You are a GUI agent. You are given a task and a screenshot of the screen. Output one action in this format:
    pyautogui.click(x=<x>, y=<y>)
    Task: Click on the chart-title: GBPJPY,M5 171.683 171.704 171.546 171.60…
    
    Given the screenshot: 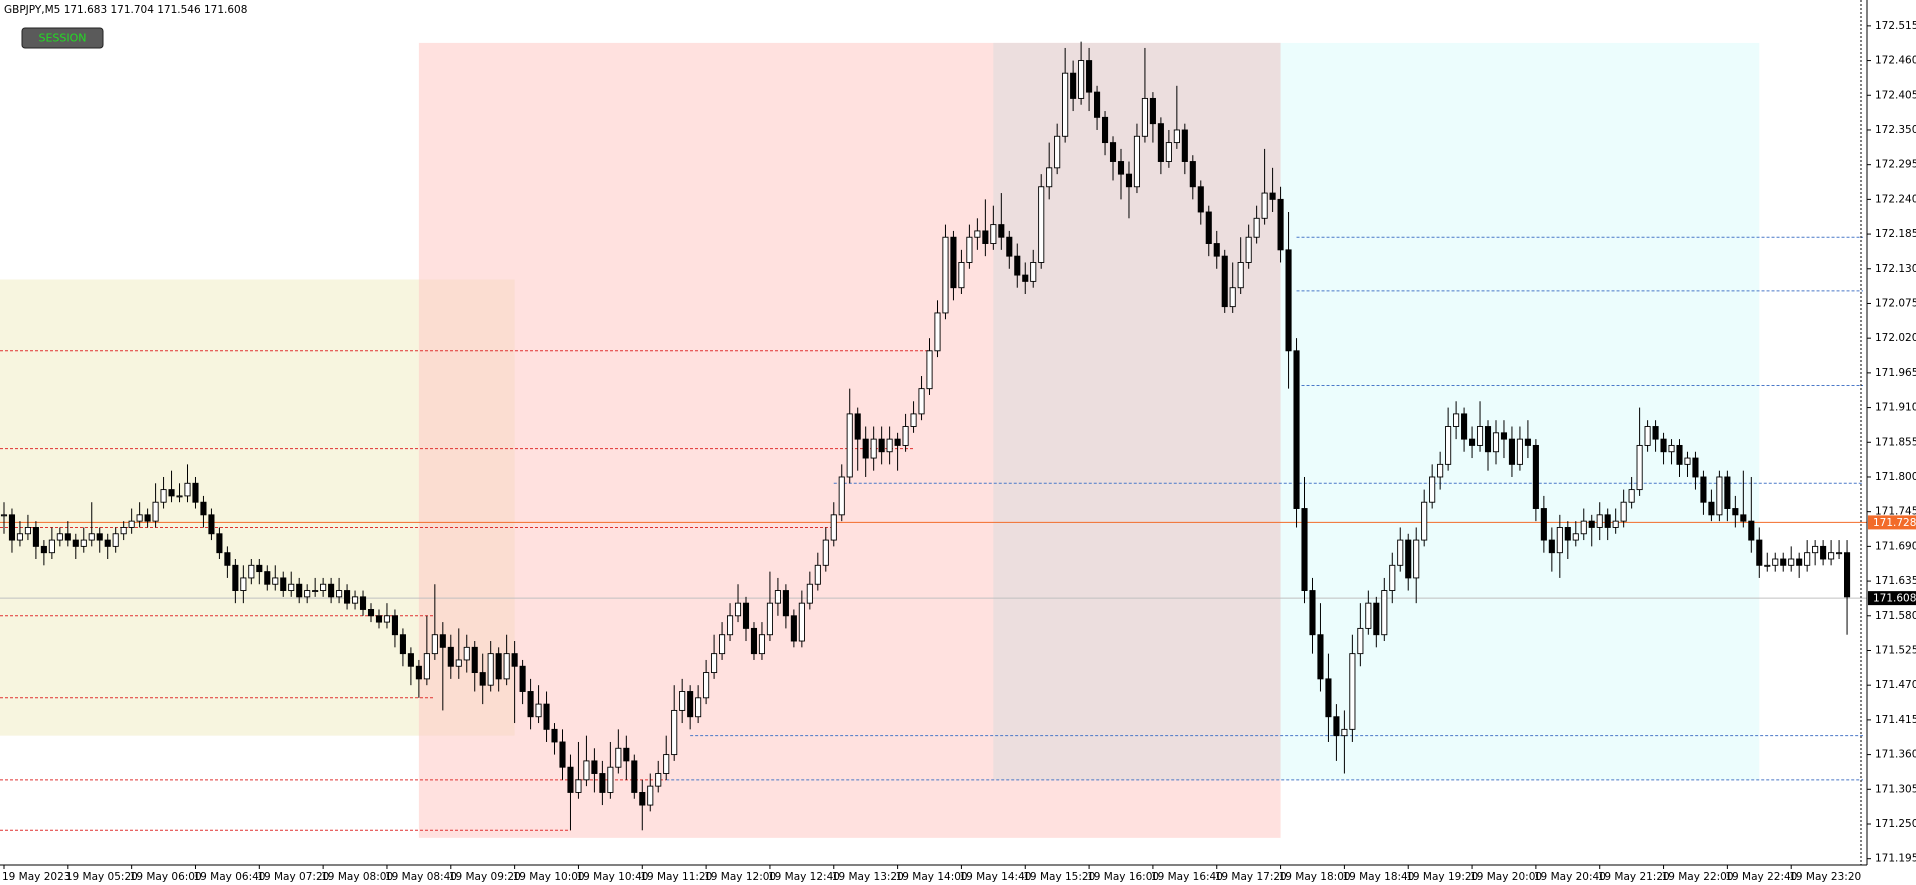 What is the action you would take?
    pyautogui.click(x=125, y=10)
    